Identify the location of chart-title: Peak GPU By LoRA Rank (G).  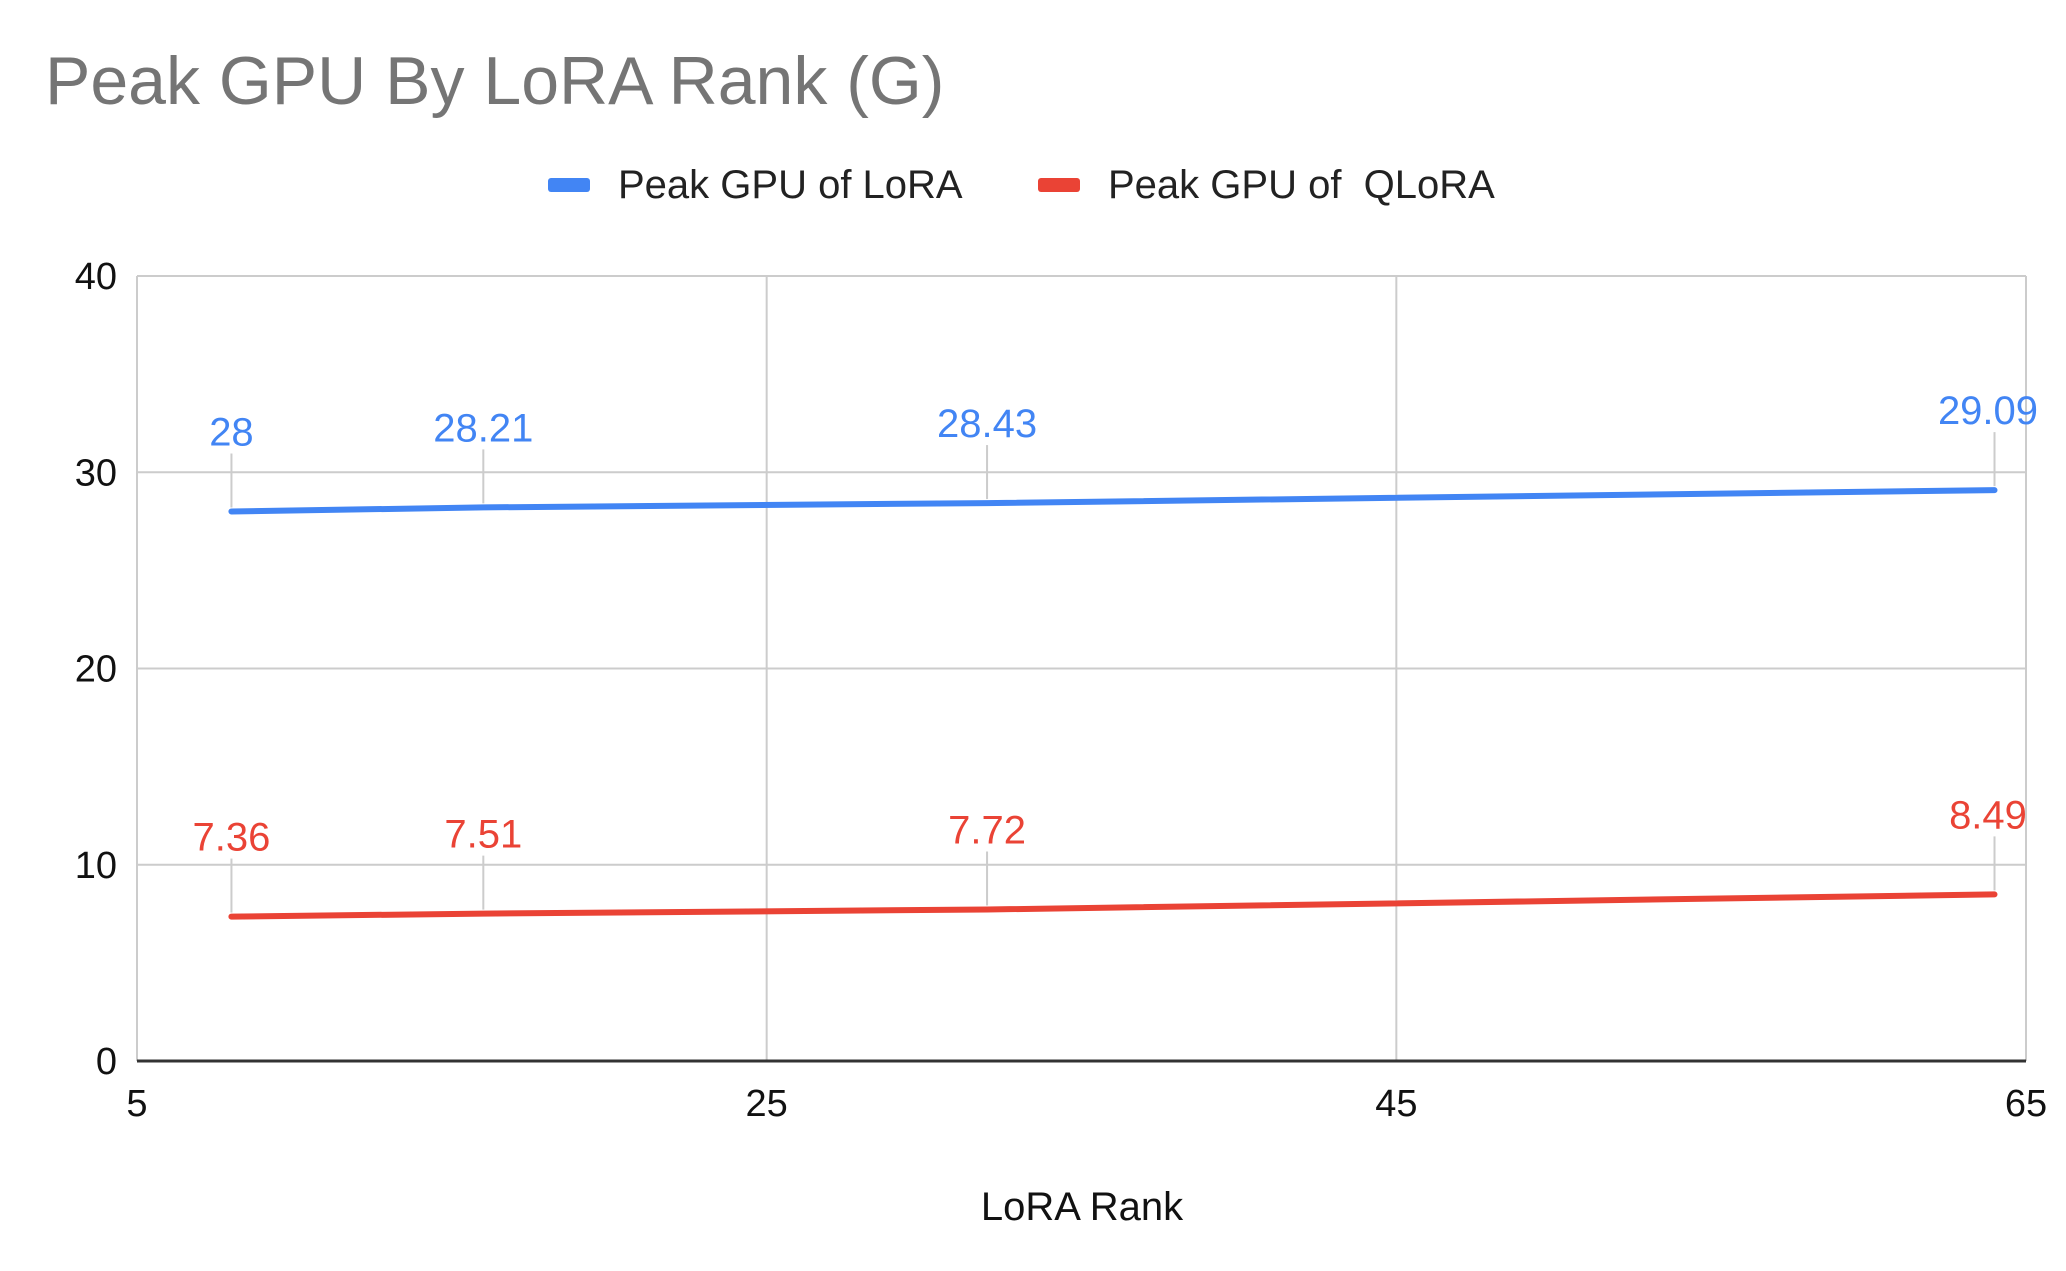
(495, 81).